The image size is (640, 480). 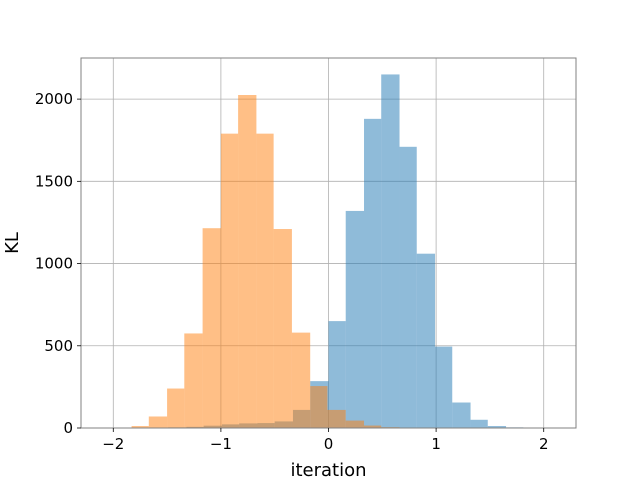 What do you see at coordinates (328, 470) in the screenshot?
I see `x-axis-label: iteration` at bounding box center [328, 470].